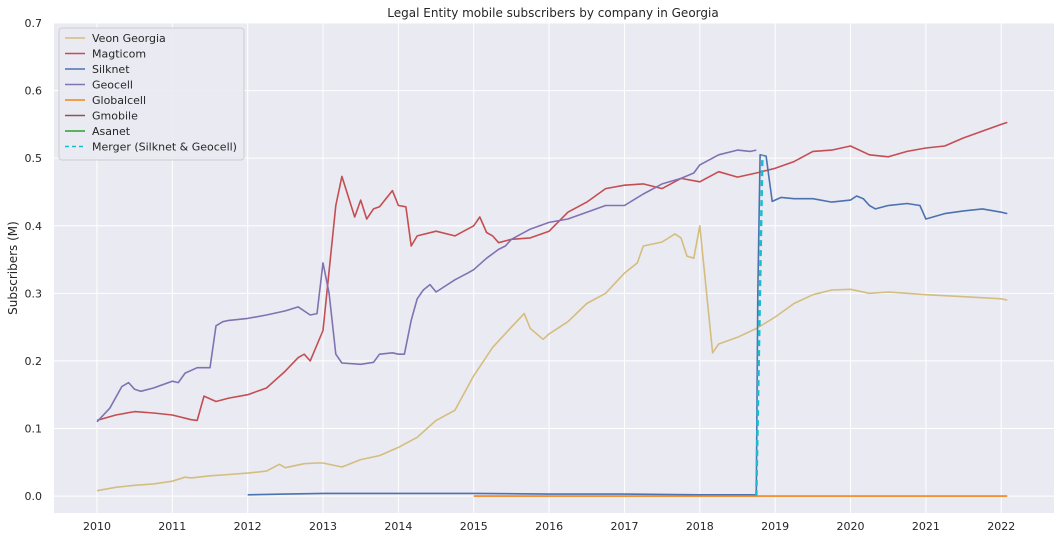 The image size is (1062, 539). I want to click on y-axis-label: Subscribers (M), so click(13, 268).